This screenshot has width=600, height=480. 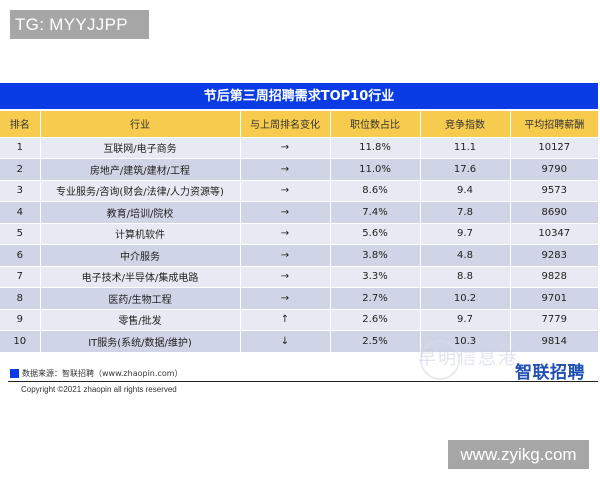 What do you see at coordinates (20, 191) in the screenshot?
I see `cell-rank: 3` at bounding box center [20, 191].